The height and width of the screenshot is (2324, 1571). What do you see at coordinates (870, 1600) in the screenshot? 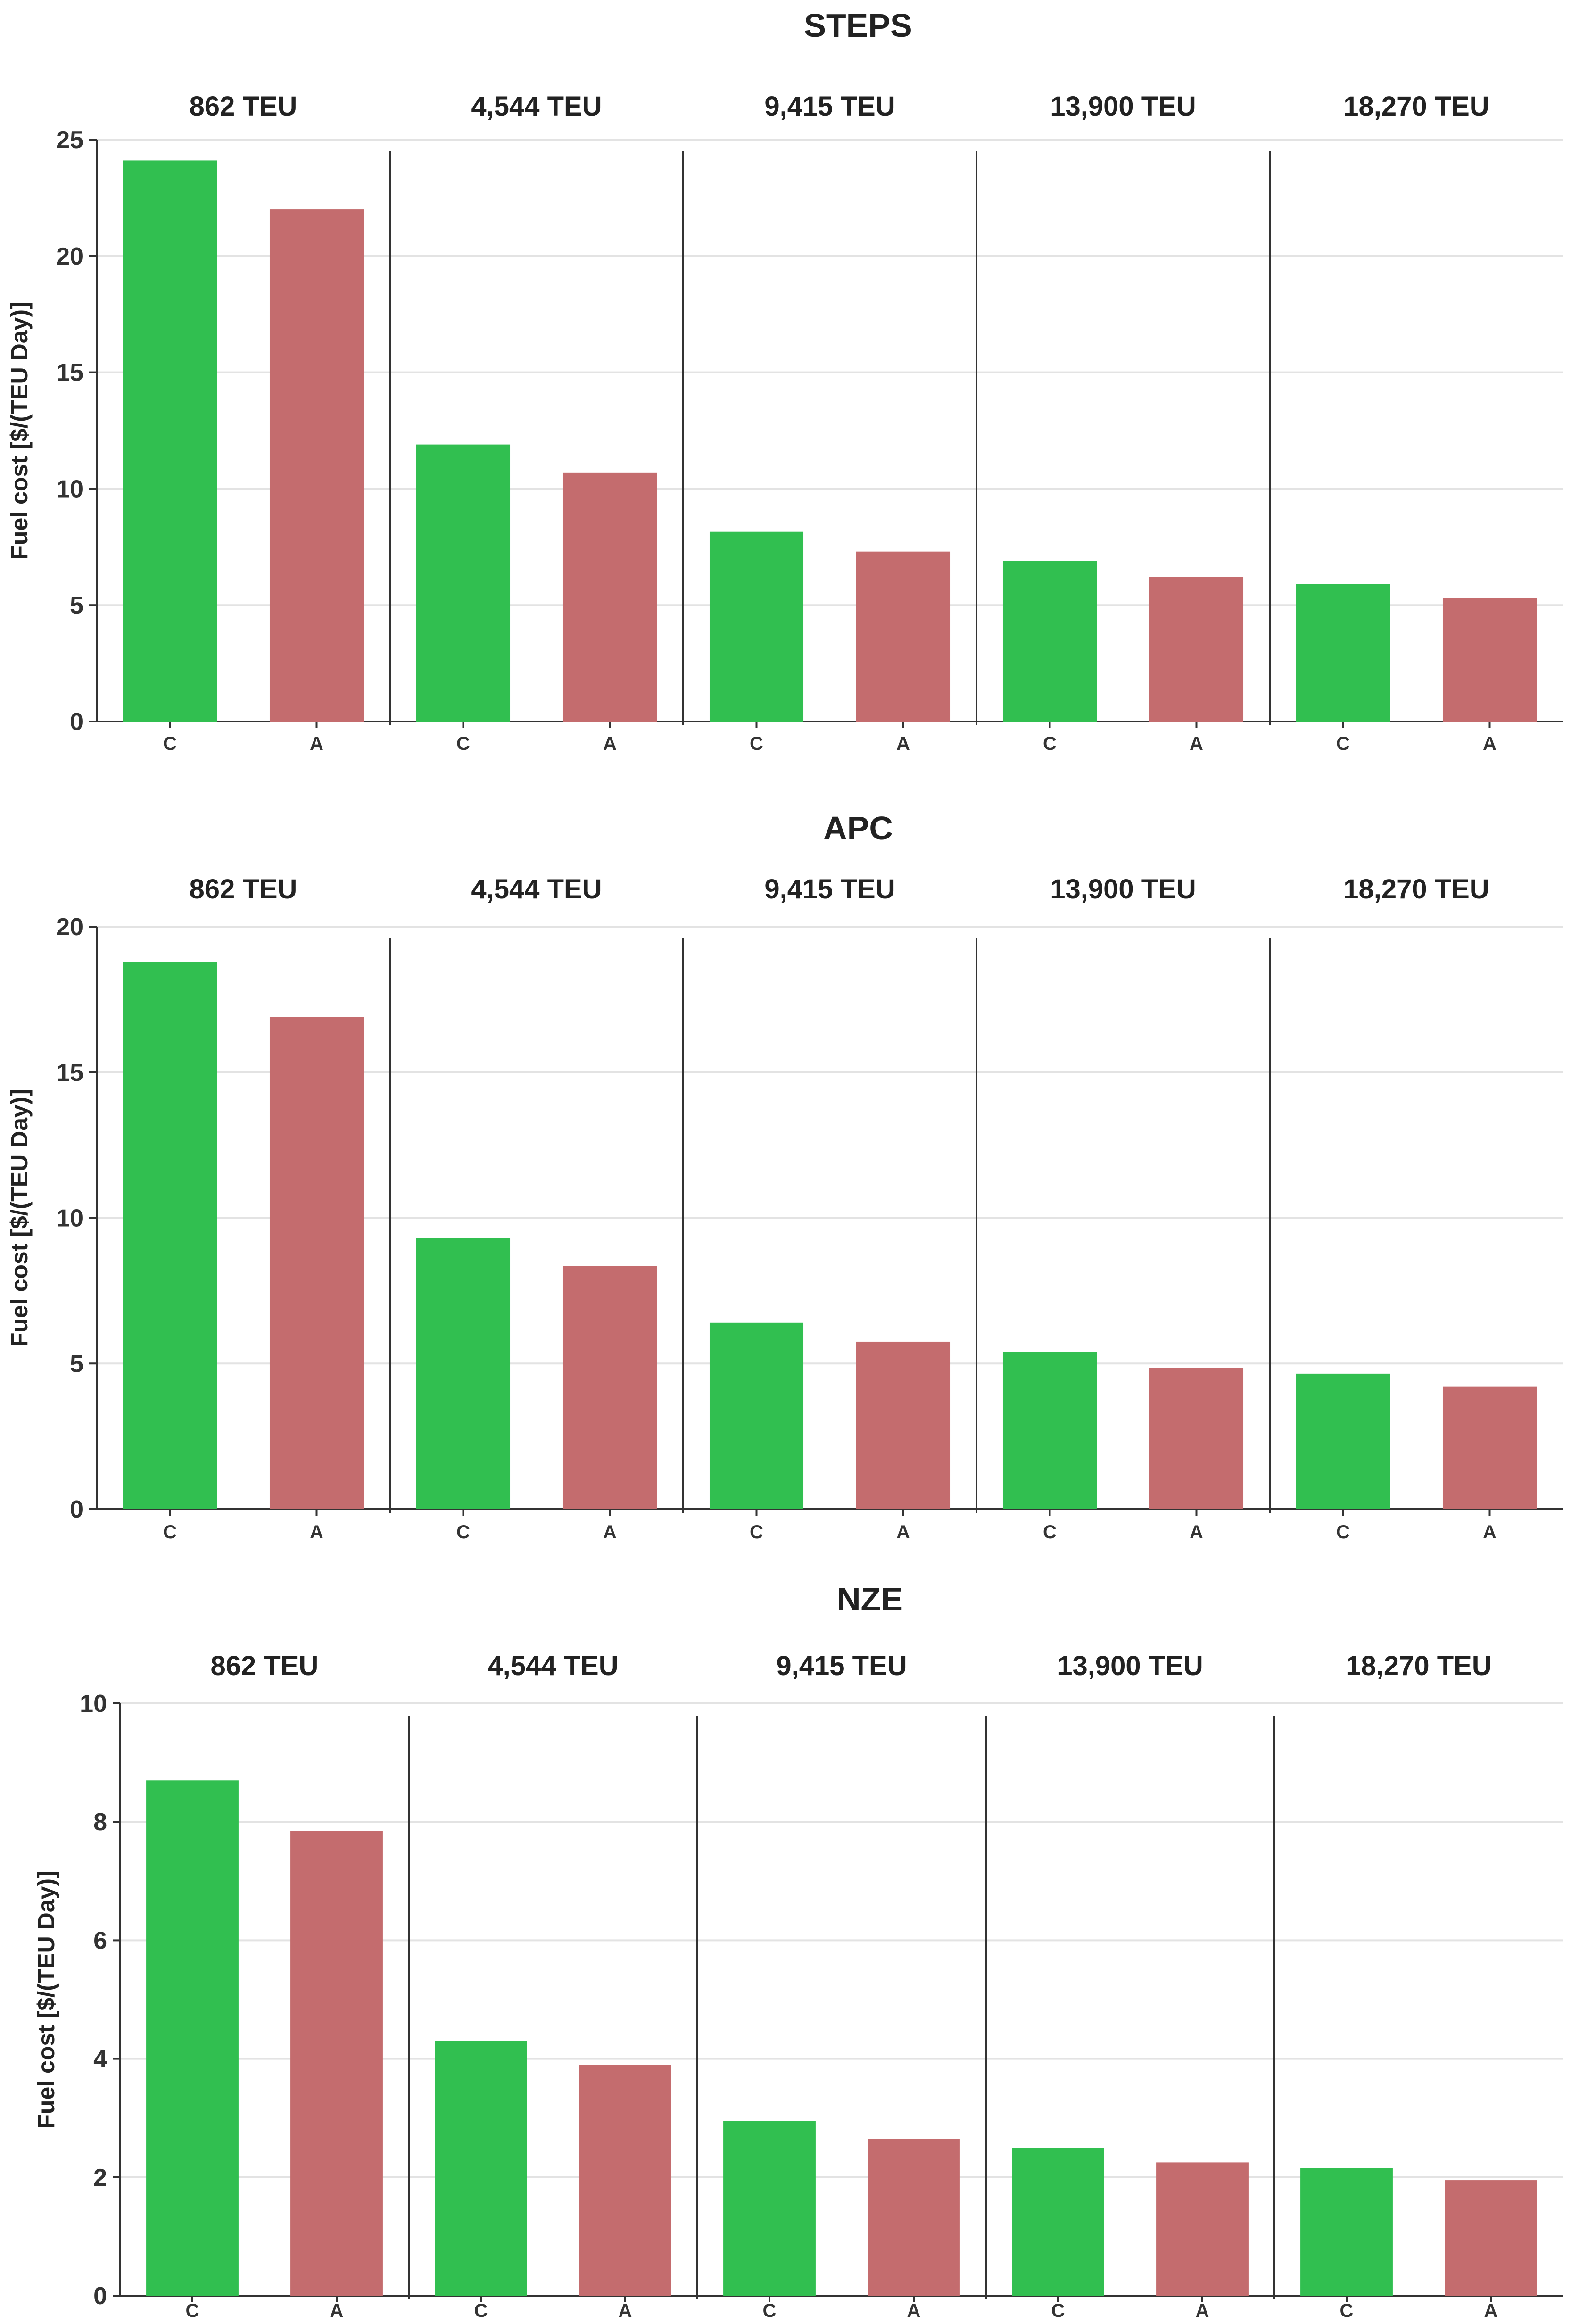
I see `chart-title: NZE` at bounding box center [870, 1600].